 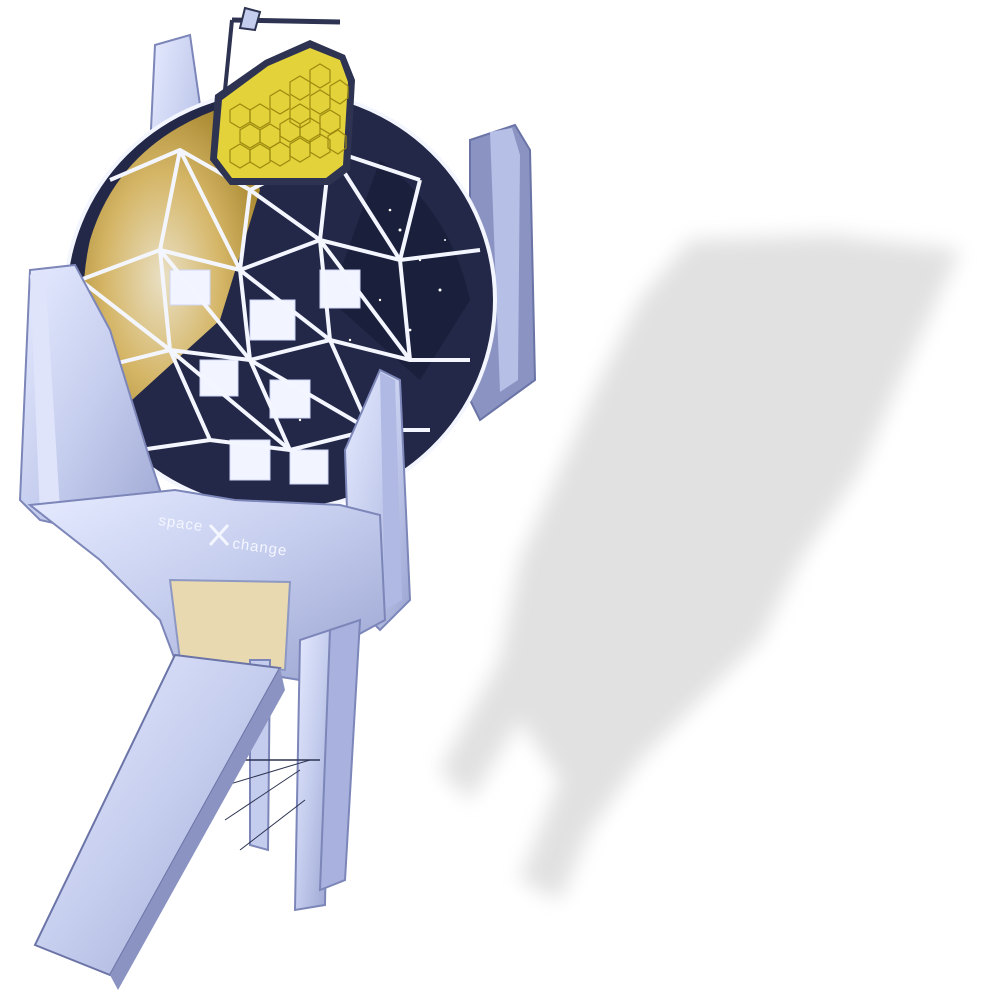 What do you see at coordinates (159, 821) in the screenshot?
I see `boarding-ramp` at bounding box center [159, 821].